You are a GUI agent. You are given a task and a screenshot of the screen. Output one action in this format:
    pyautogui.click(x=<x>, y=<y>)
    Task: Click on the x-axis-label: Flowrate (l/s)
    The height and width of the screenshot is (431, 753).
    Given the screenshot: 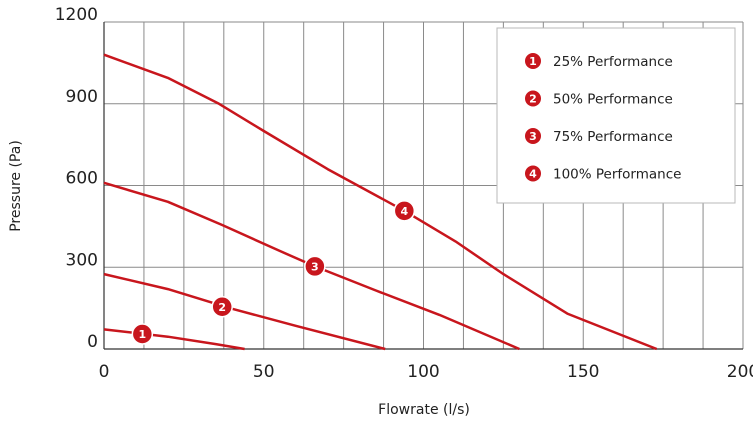 What is the action you would take?
    pyautogui.click(x=424, y=410)
    